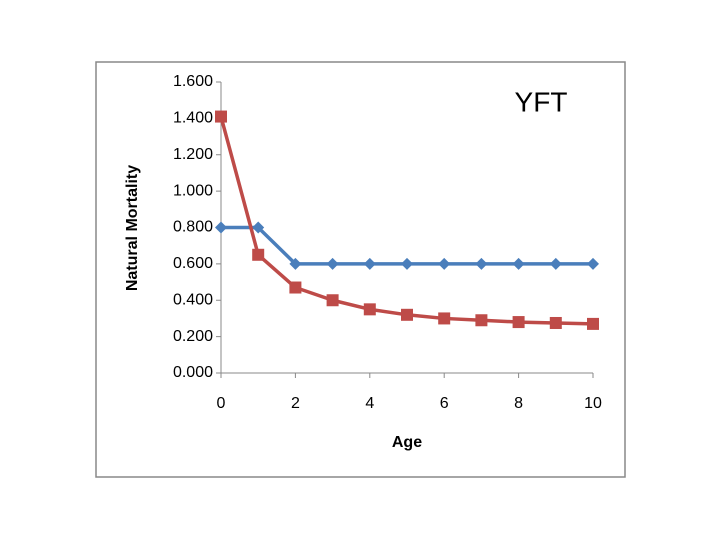 The width and height of the screenshot is (720, 540). I want to click on y-tick-label: 0.200, so click(193, 336).